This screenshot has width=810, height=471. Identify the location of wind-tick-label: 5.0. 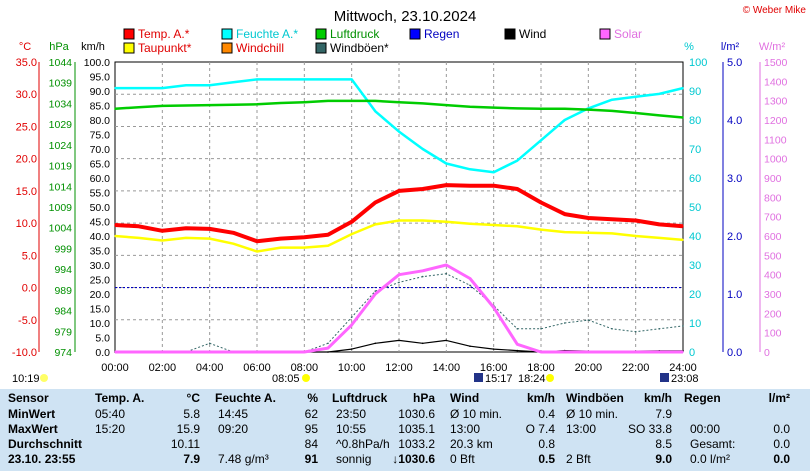
(102, 339).